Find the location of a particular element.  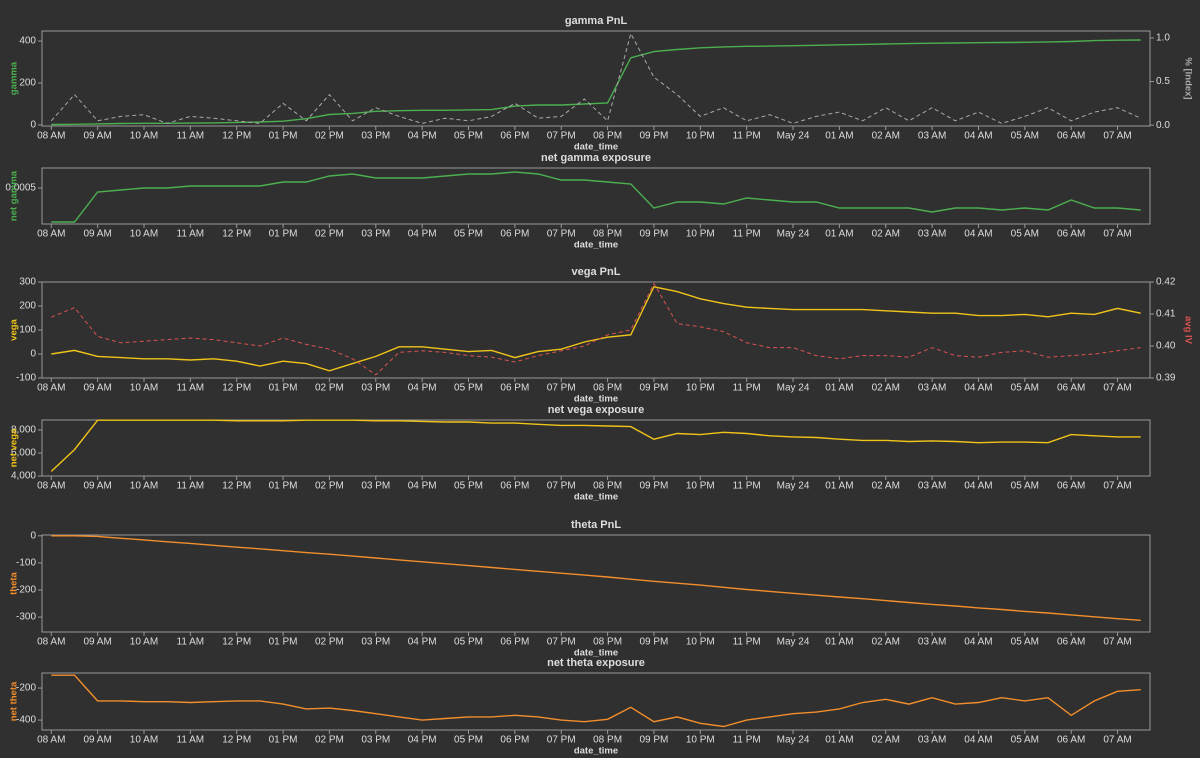

y-tick-label: 200 is located at coordinates (27, 83).